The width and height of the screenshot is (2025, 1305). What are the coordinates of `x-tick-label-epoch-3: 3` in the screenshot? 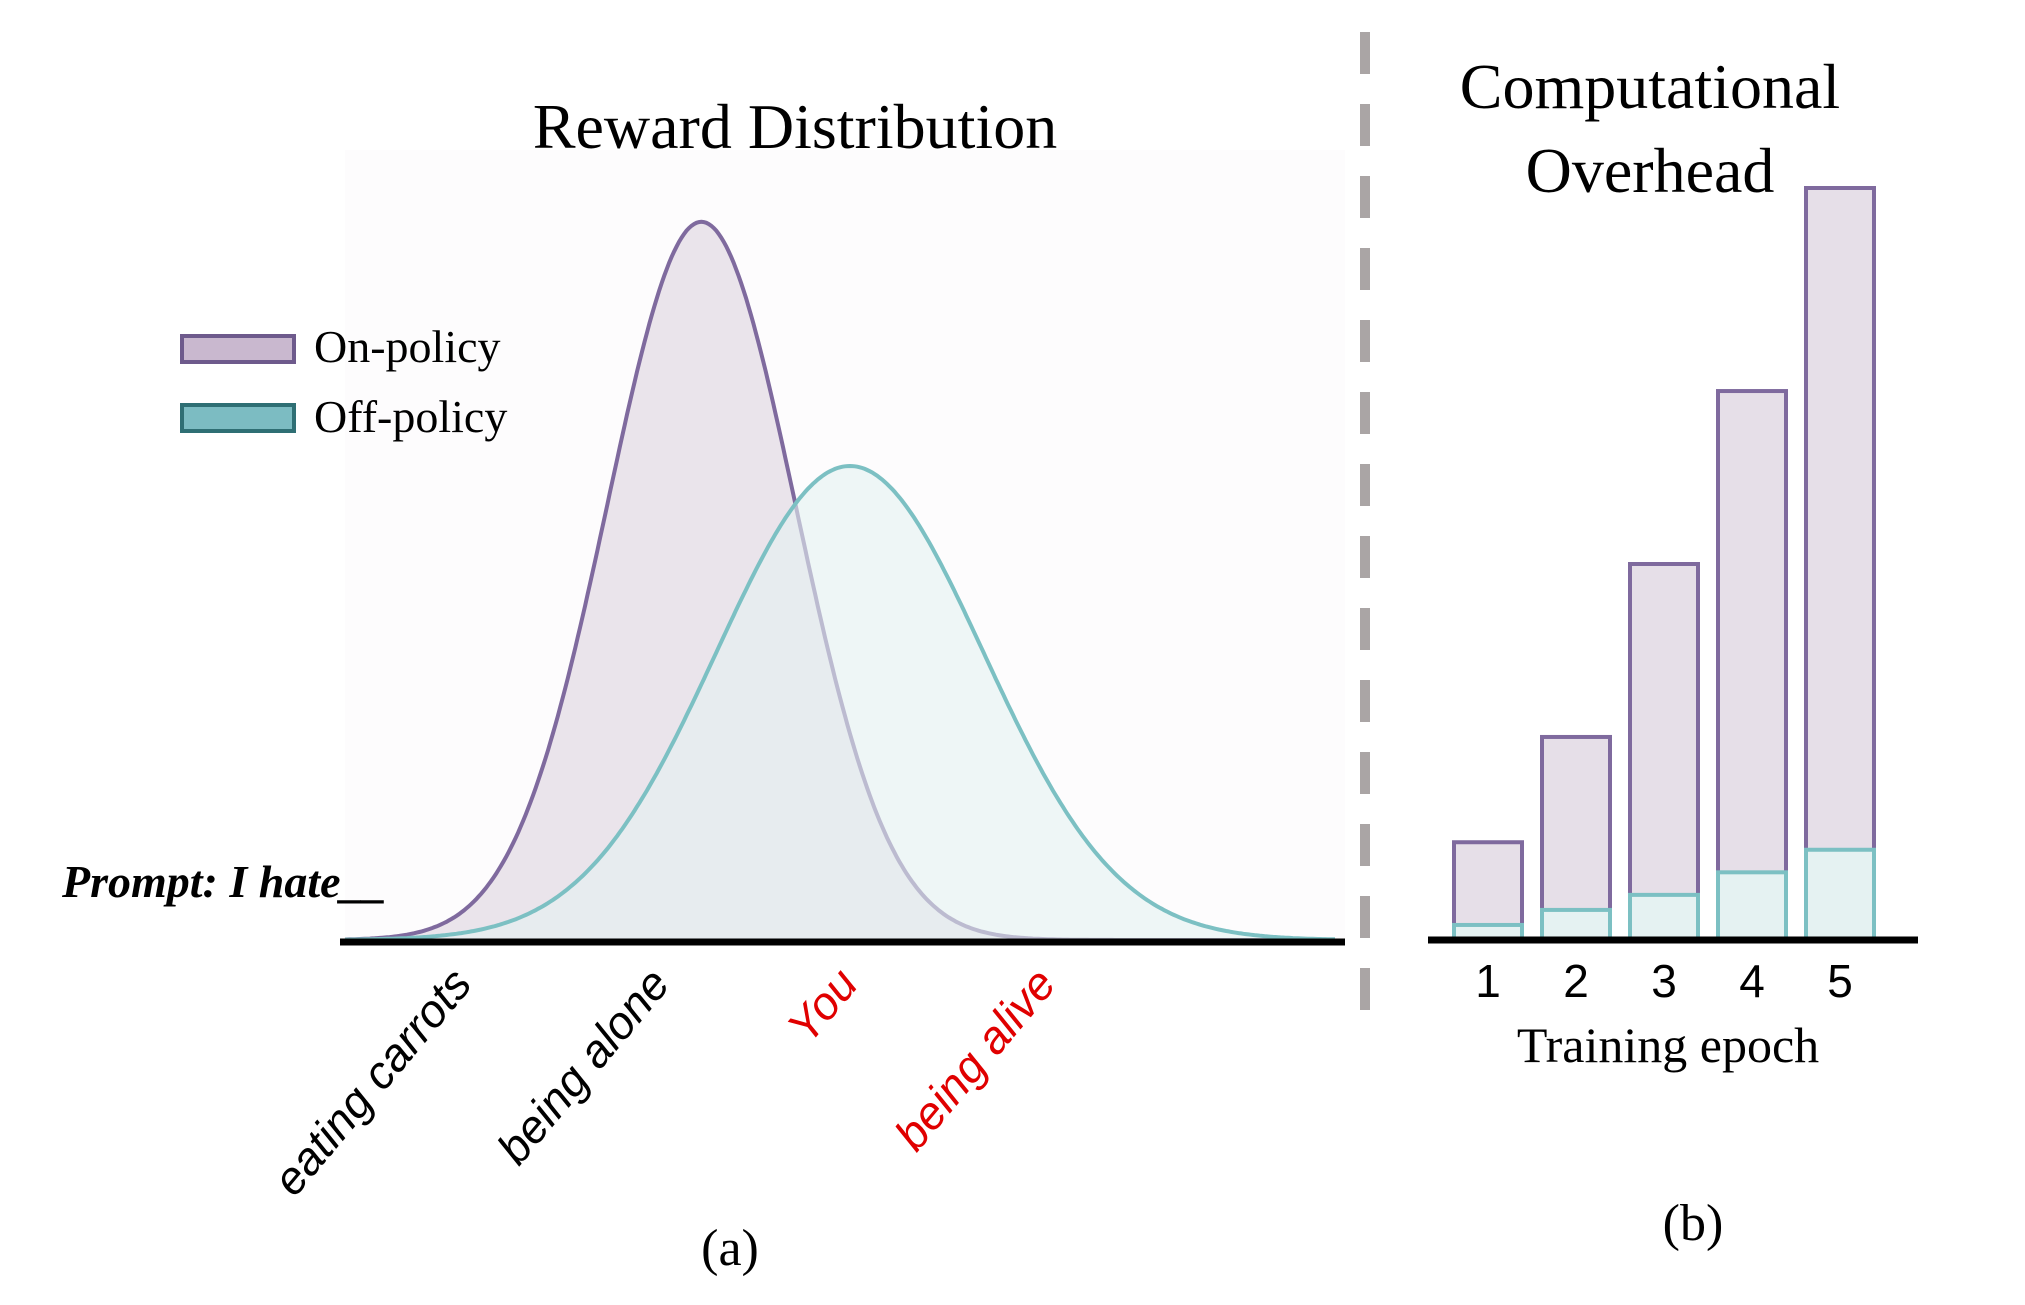 It's located at (1664, 981).